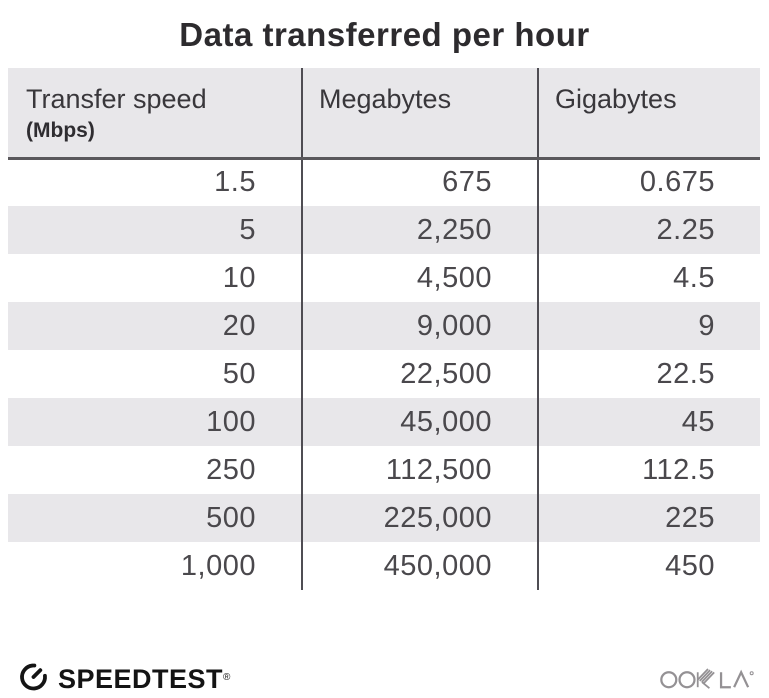 Image resolution: width=769 pixels, height=698 pixels. I want to click on ookla-logo, so click(708, 678).